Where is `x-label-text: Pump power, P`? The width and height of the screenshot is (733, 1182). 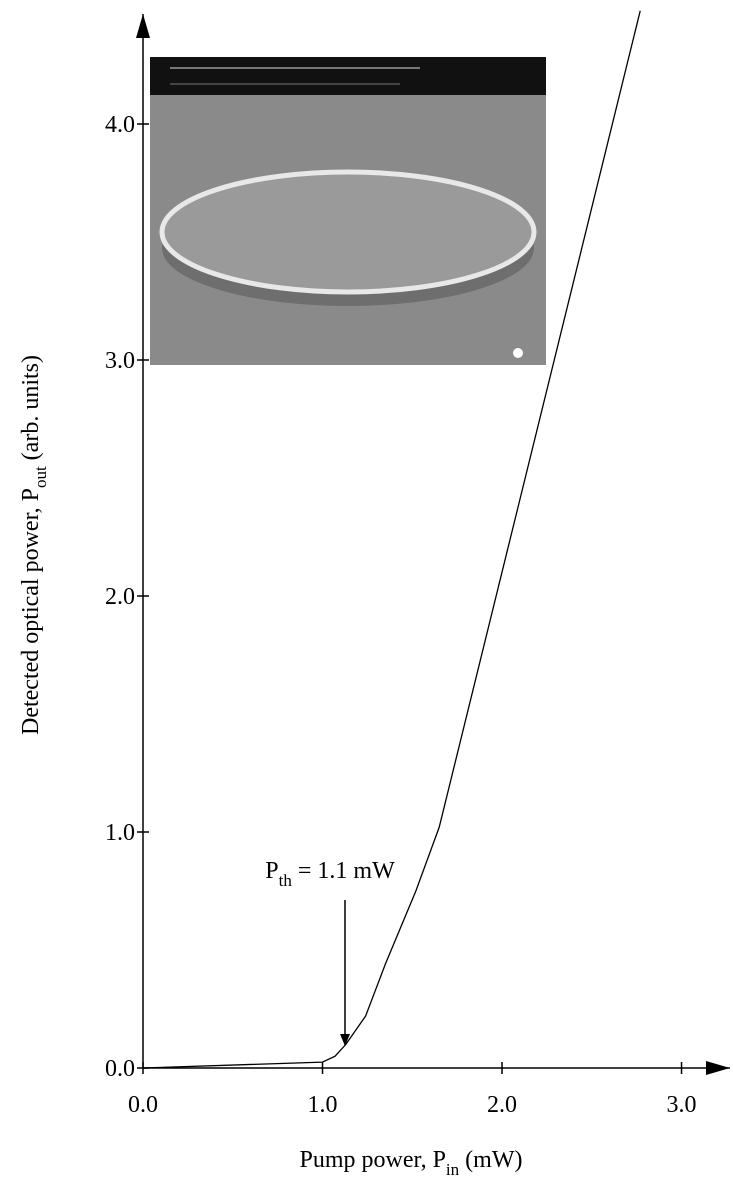 x-label-text: Pump power, P is located at coordinates (373, 1160).